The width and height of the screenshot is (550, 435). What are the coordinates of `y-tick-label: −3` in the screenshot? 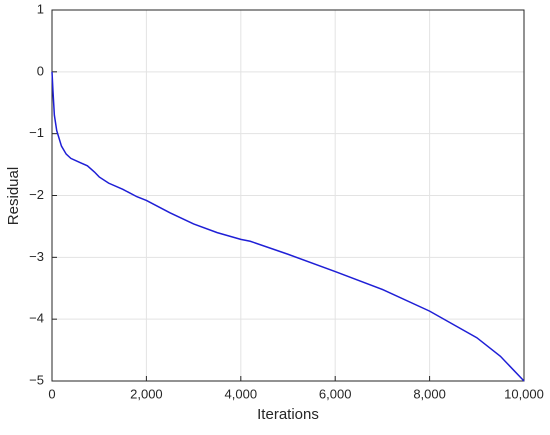 It's located at (36, 256).